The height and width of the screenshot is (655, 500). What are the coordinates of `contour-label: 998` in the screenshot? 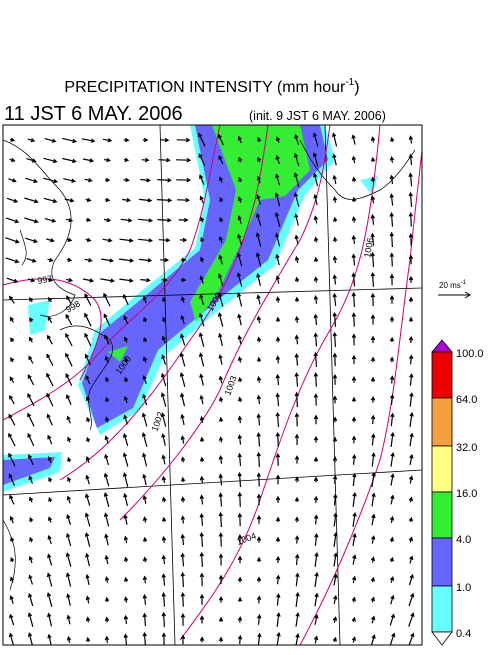 It's located at (73, 307).